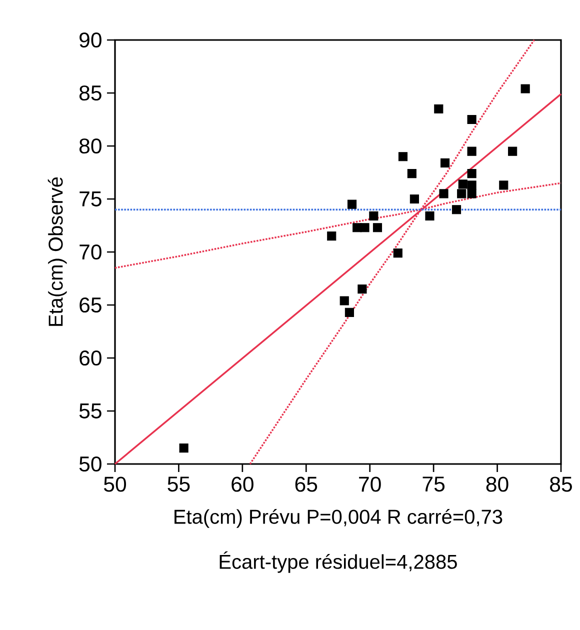  What do you see at coordinates (91, 252) in the screenshot?
I see `y-tick-label: 70` at bounding box center [91, 252].